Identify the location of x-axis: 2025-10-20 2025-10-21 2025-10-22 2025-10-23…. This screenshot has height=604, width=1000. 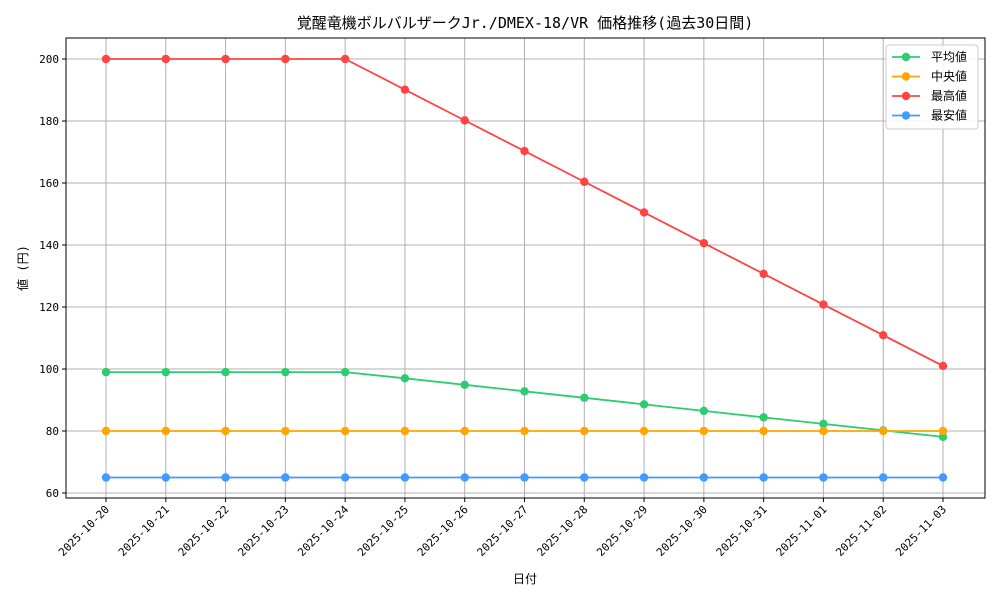
(502, 528).